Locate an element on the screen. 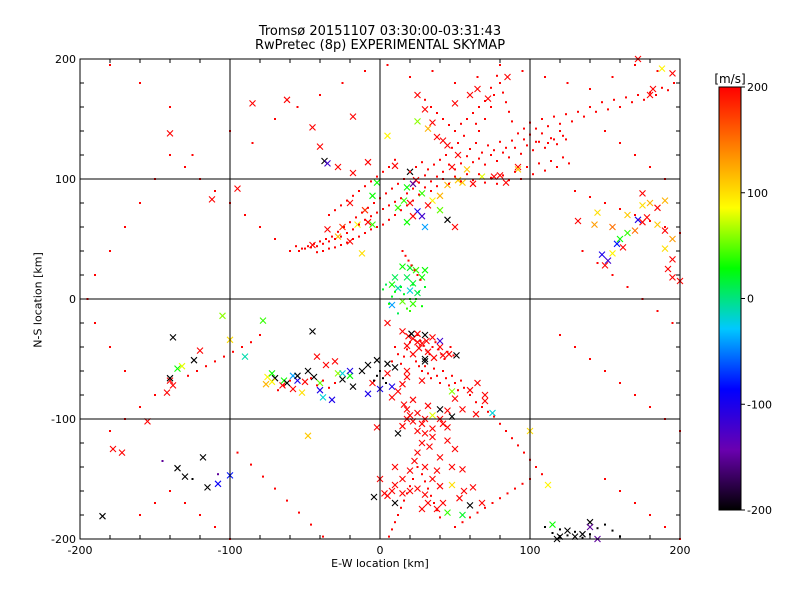  y-axis-label: N-S location [km] is located at coordinates (38, 300).